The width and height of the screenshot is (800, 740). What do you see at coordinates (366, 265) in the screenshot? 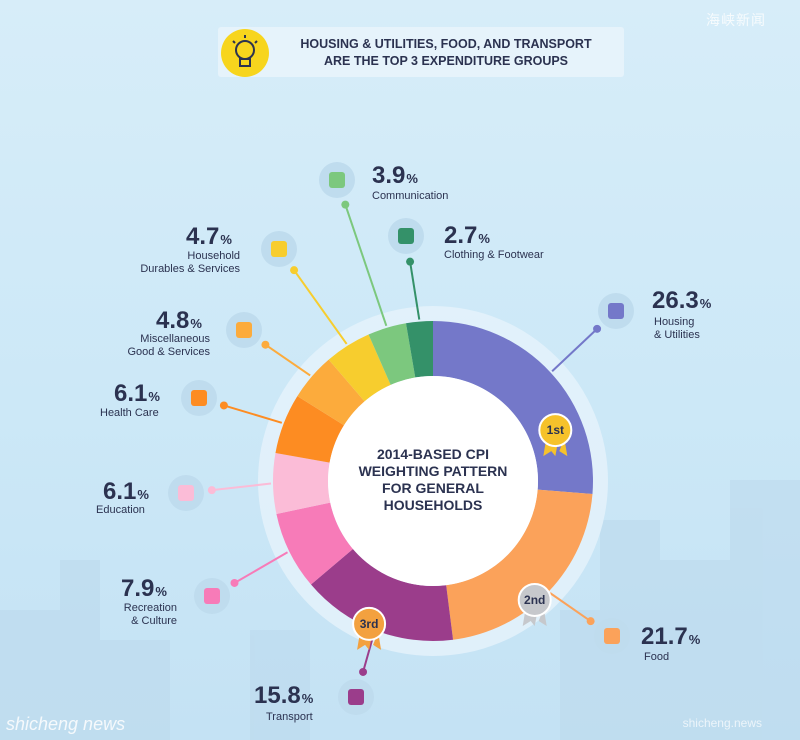
I see `leader-line-communication` at bounding box center [366, 265].